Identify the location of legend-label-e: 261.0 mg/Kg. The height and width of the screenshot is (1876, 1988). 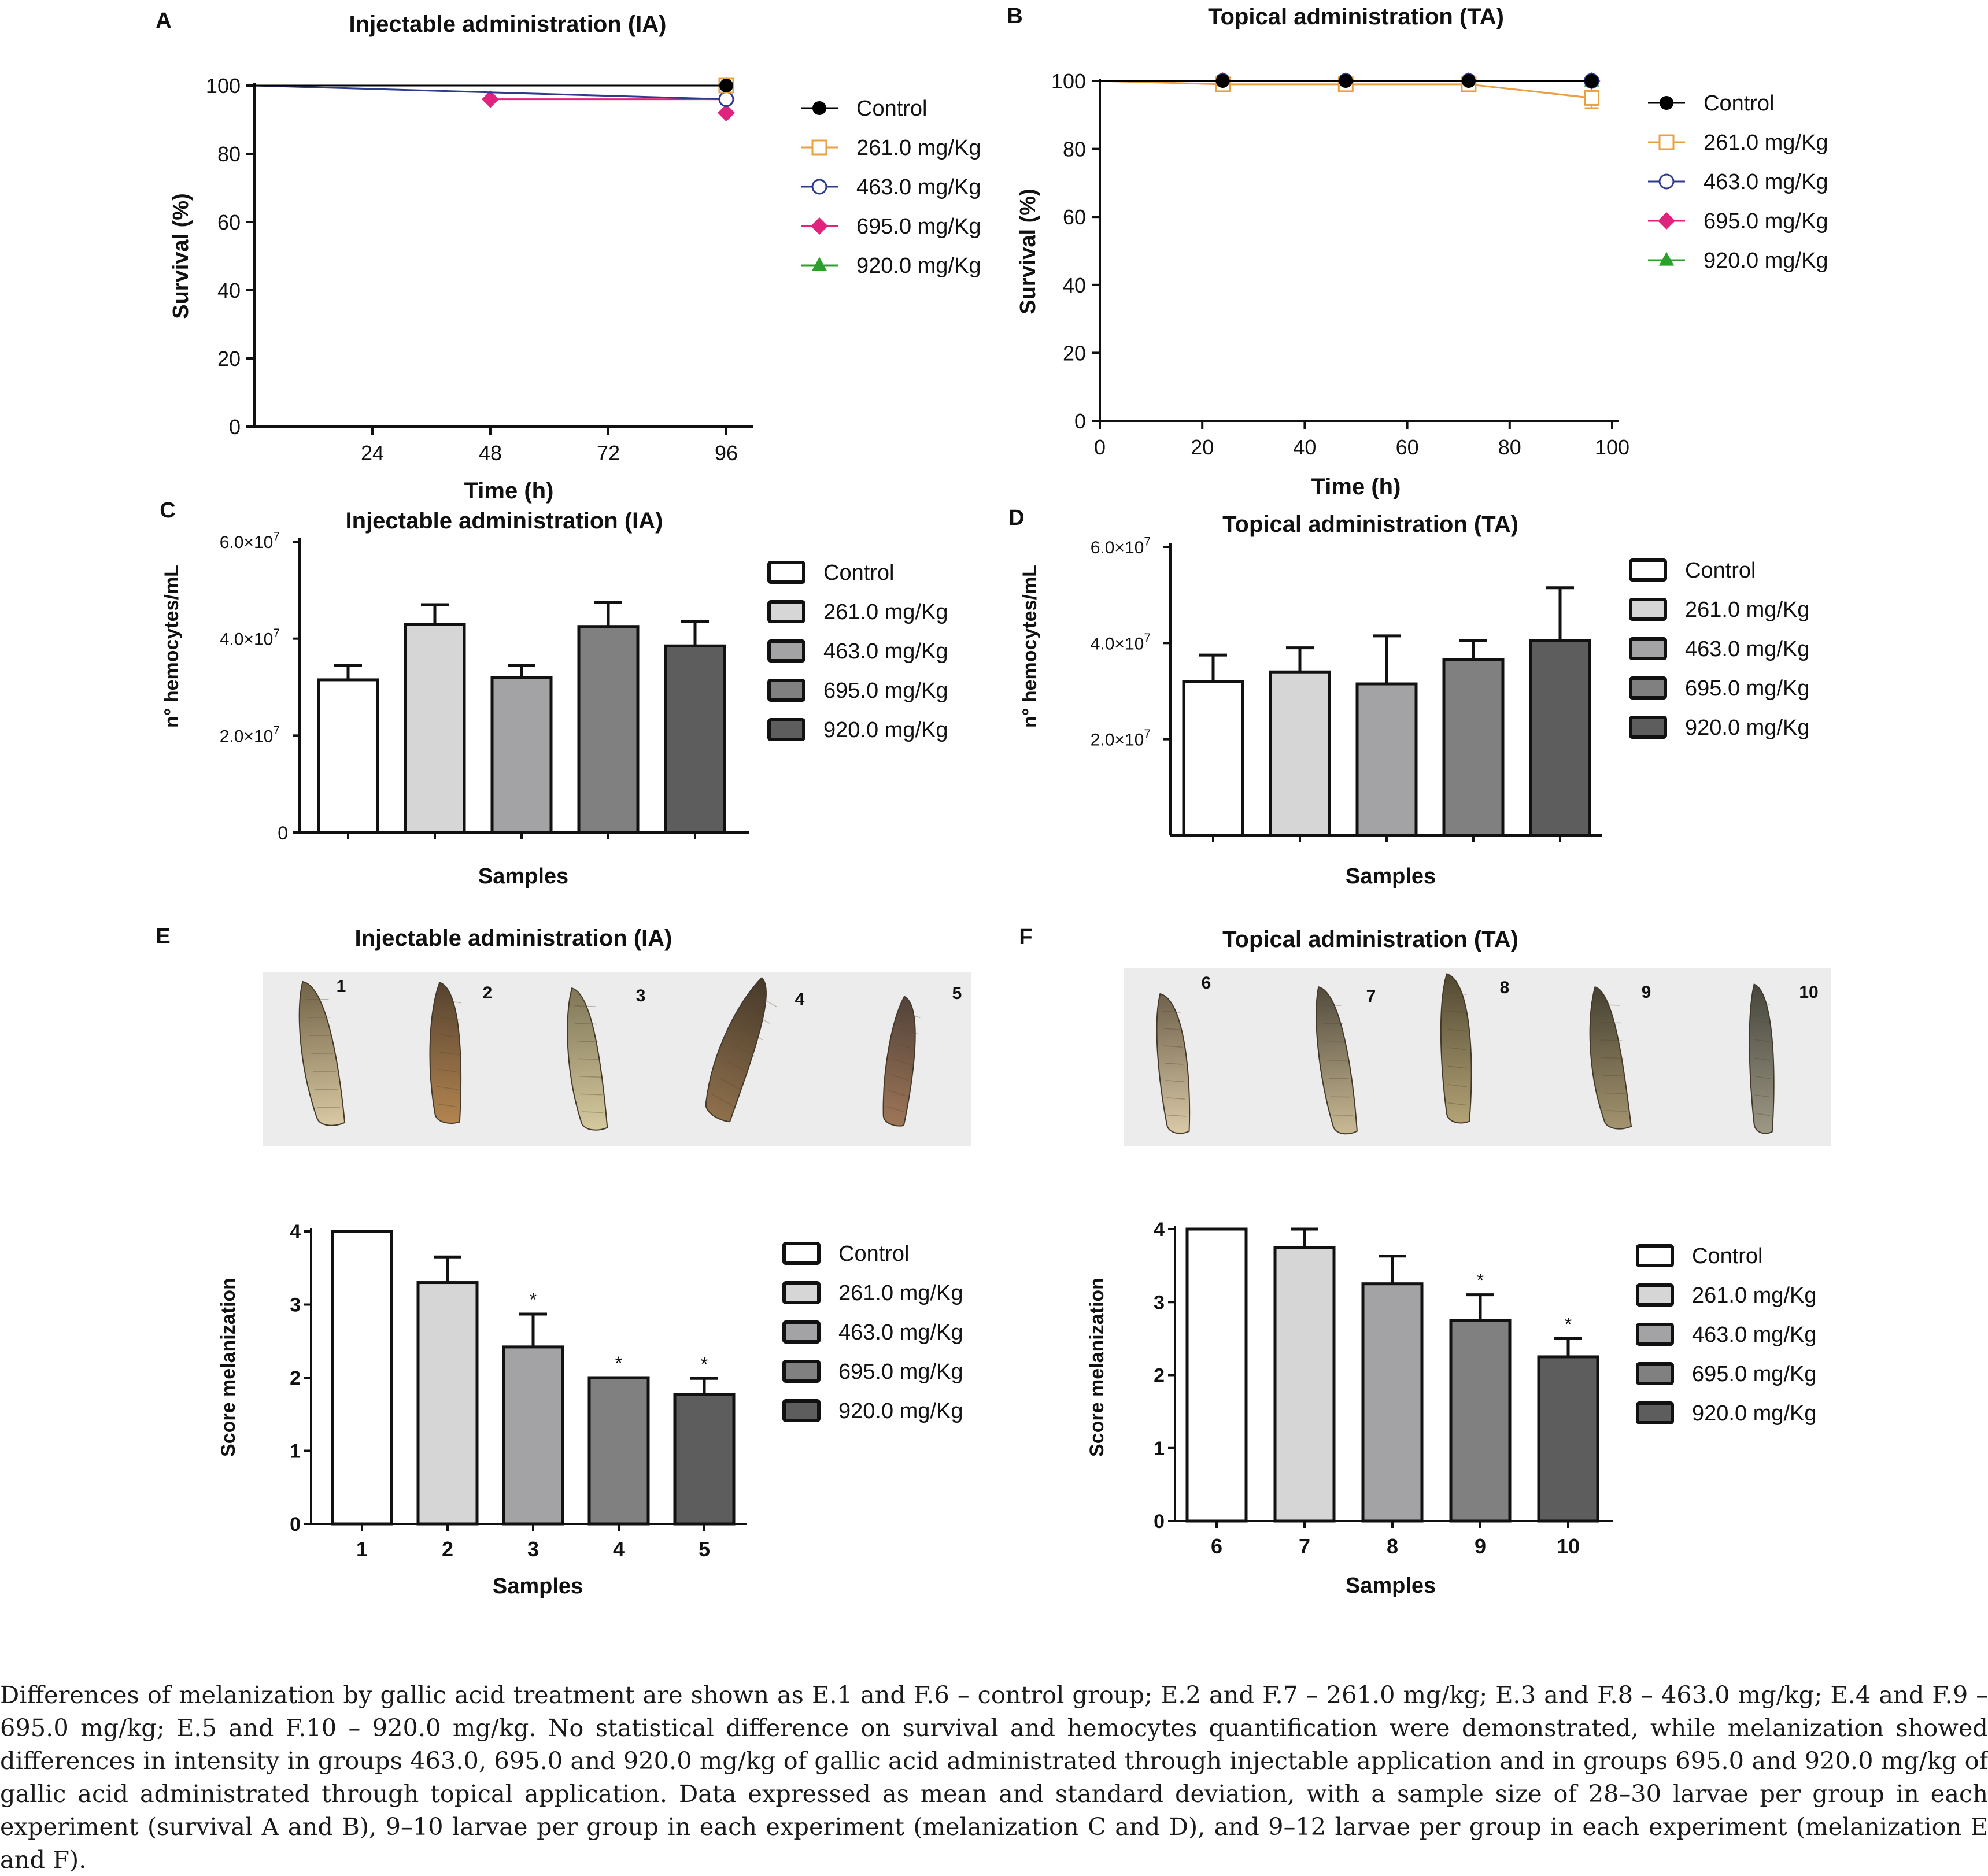
(900, 1293).